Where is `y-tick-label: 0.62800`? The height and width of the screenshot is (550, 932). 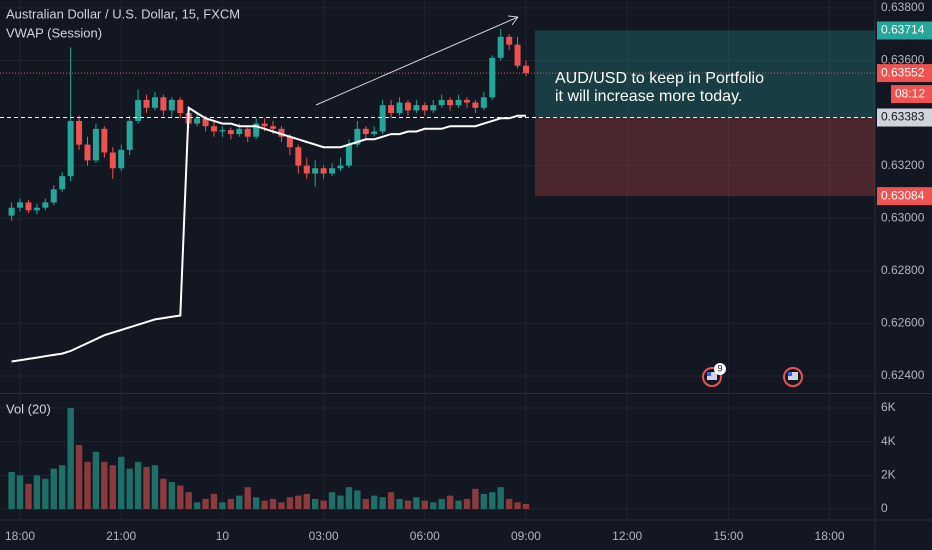 y-tick-label: 0.62800 is located at coordinates (903, 270).